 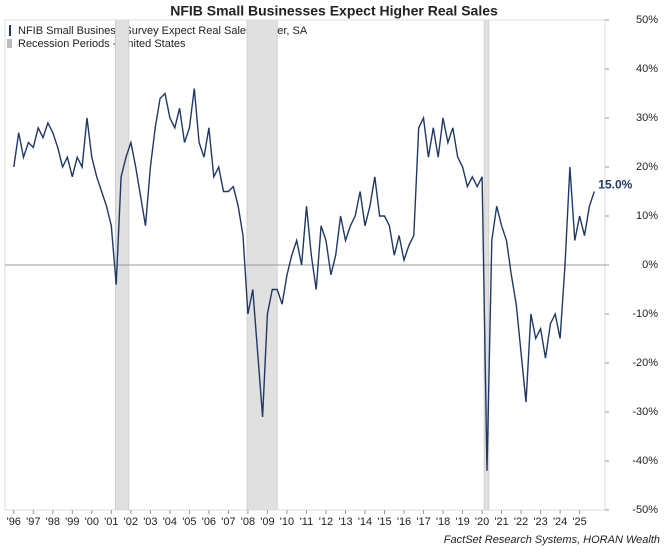 What do you see at coordinates (560, 522) in the screenshot?
I see `x-tick-label: '24` at bounding box center [560, 522].